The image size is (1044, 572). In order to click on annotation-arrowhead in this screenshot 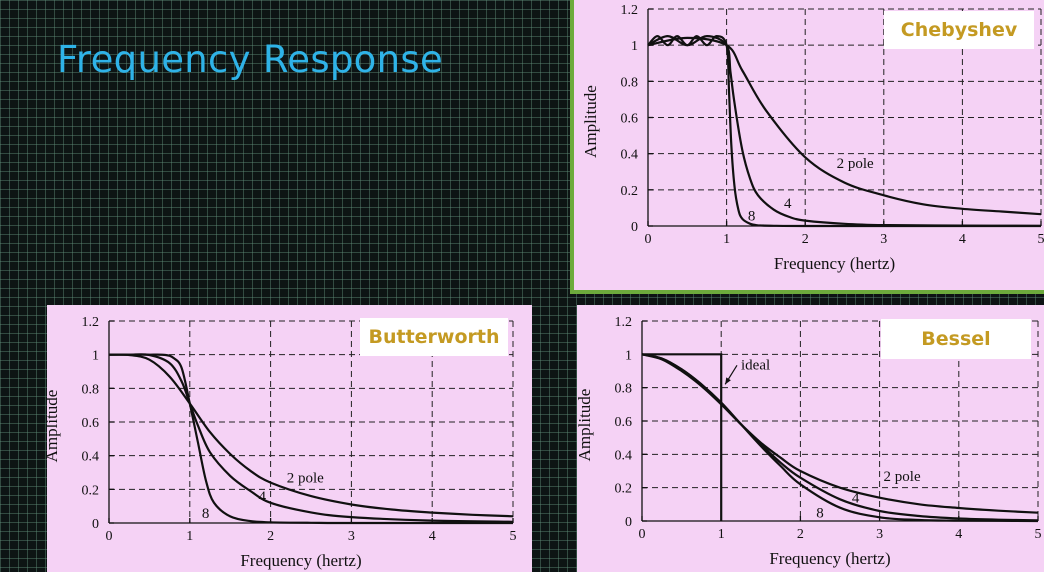, I will do `click(728, 381)`.